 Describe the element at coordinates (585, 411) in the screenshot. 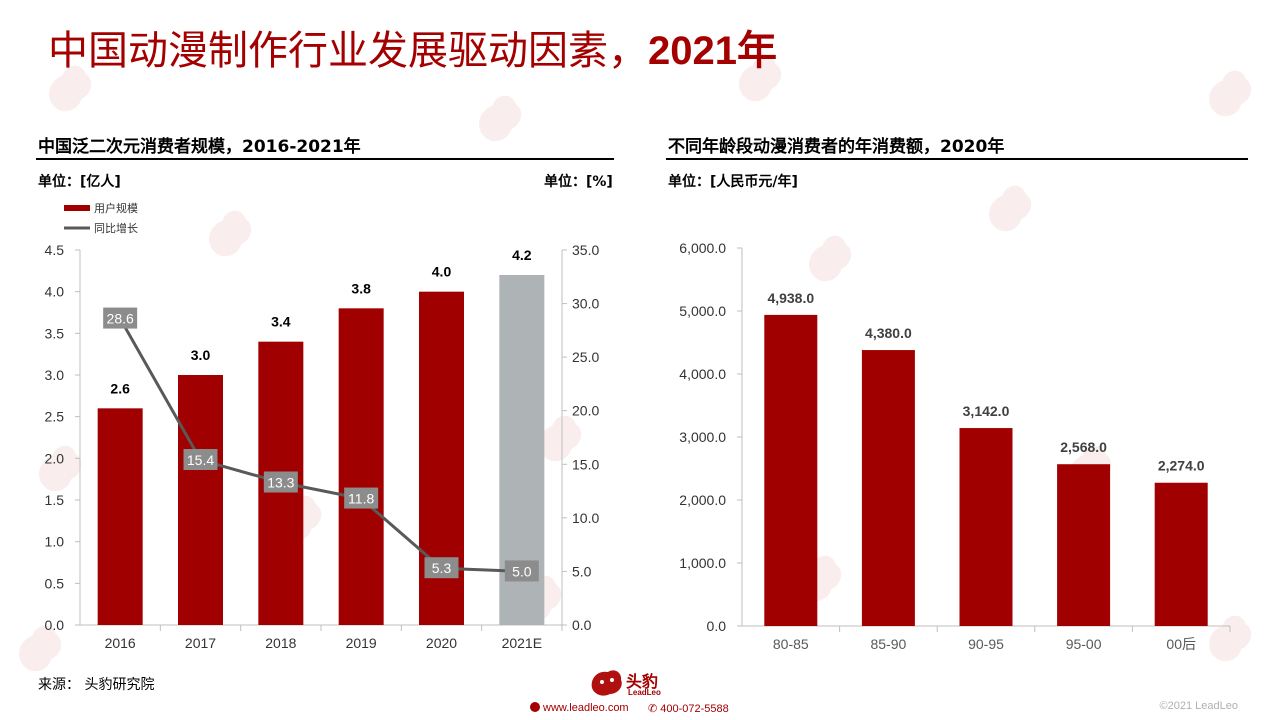

I see `right-y-tick-label: 20.0` at that location.